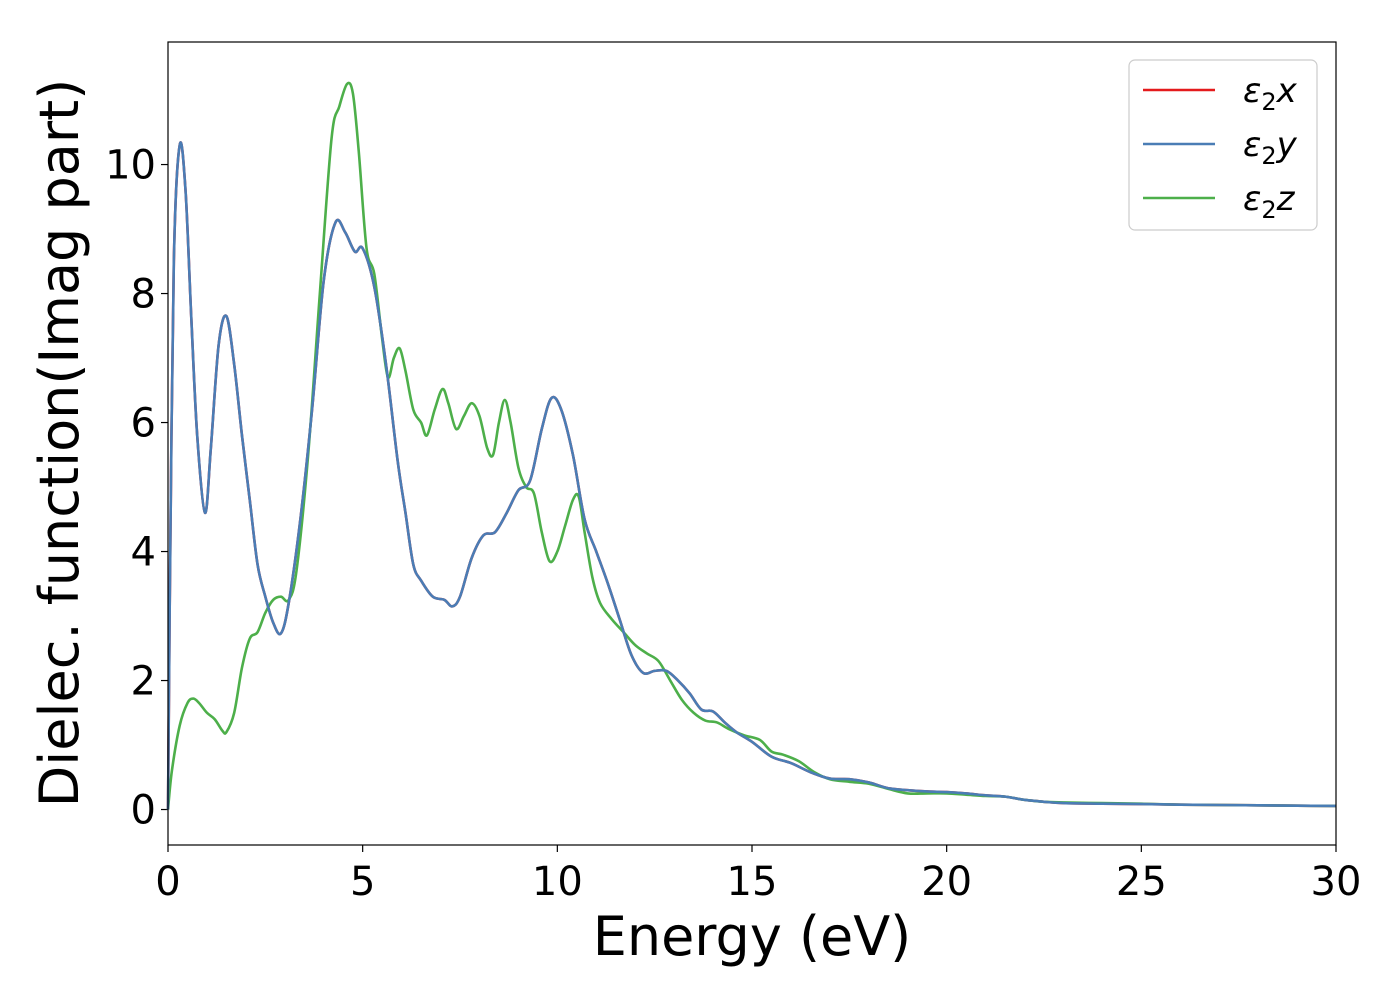  Describe the element at coordinates (143, 682) in the screenshot. I see `y-tick-label: 2` at that location.